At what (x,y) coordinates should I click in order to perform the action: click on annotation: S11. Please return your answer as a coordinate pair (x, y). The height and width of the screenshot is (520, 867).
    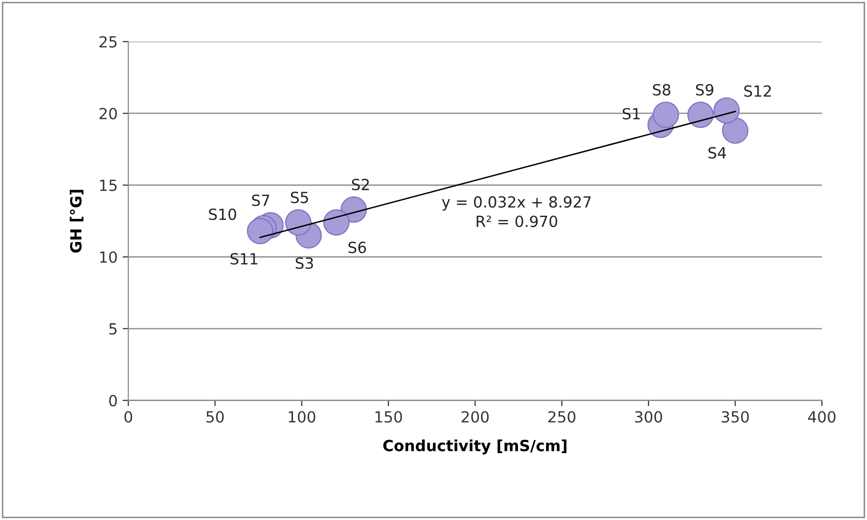
    Looking at the image, I should click on (244, 259).